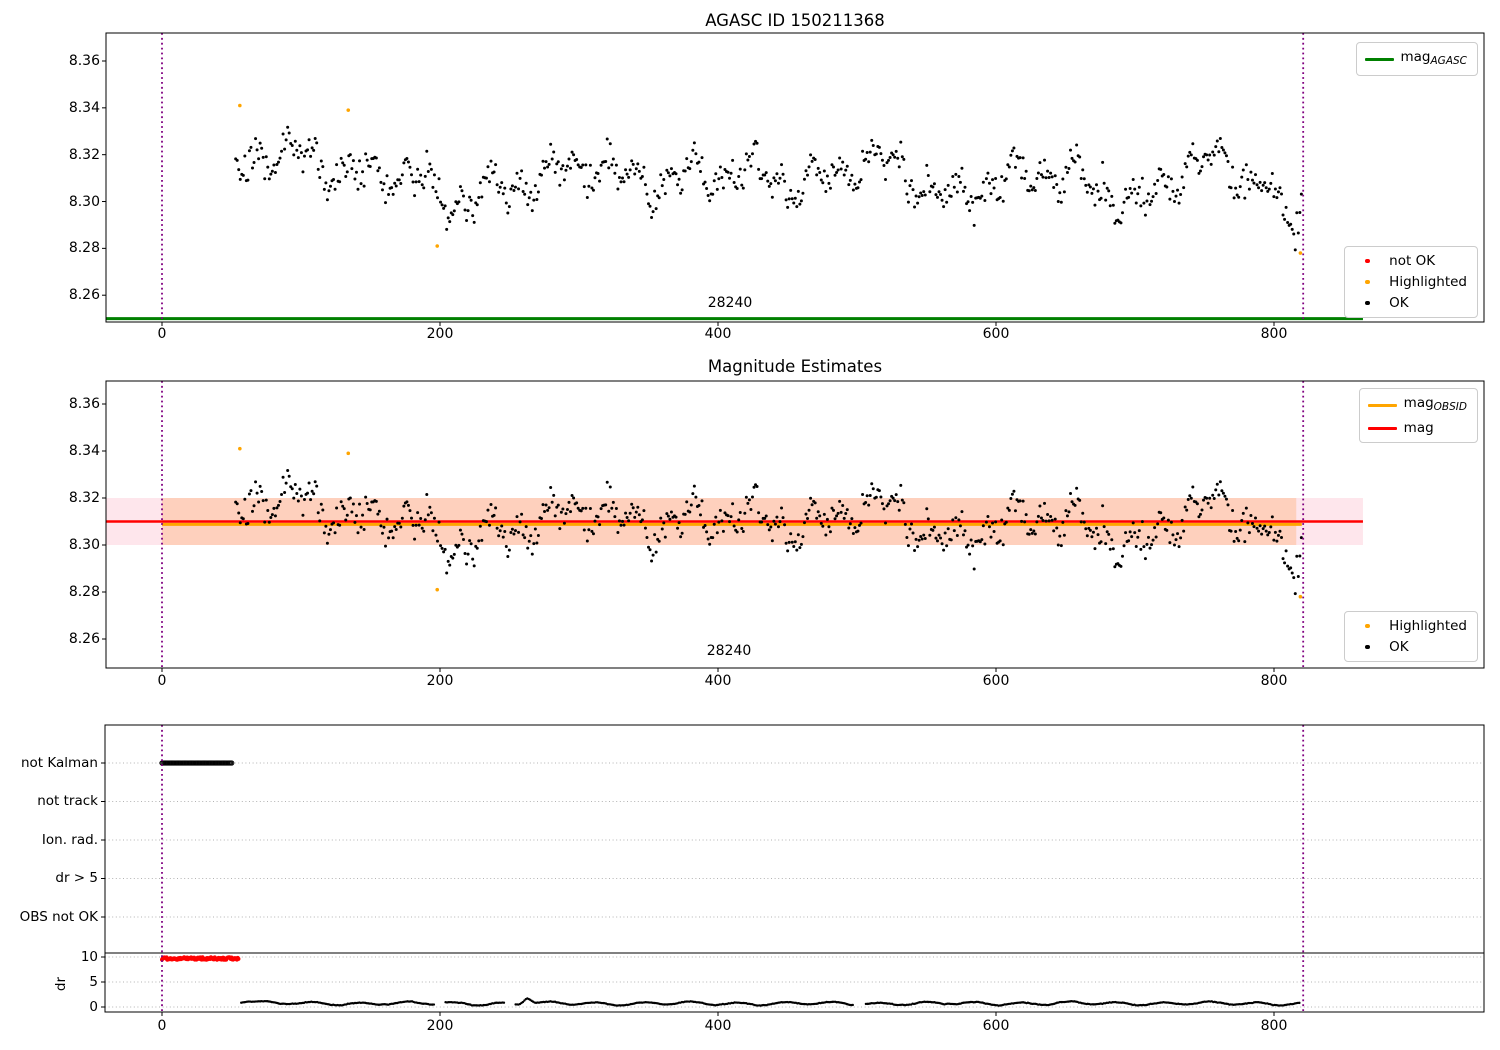  I want to click on magnitude-estimates-ytick-label: 8.28, so click(84, 592).